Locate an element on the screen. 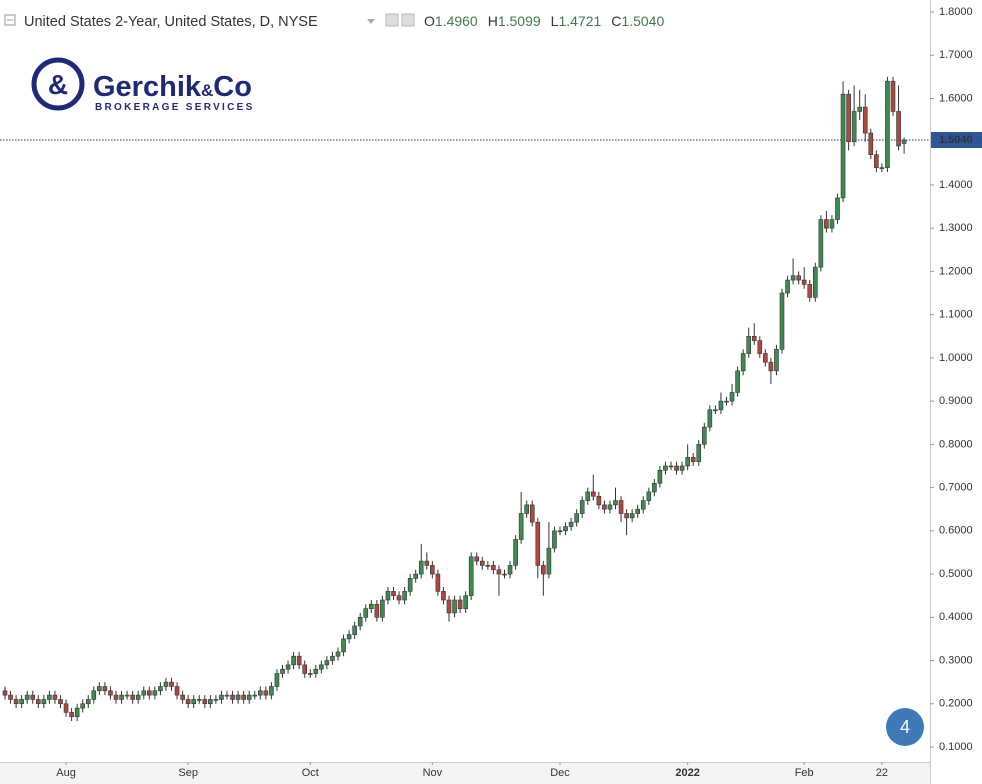 The height and width of the screenshot is (784, 982). badge-text: 4 is located at coordinates (905, 727).